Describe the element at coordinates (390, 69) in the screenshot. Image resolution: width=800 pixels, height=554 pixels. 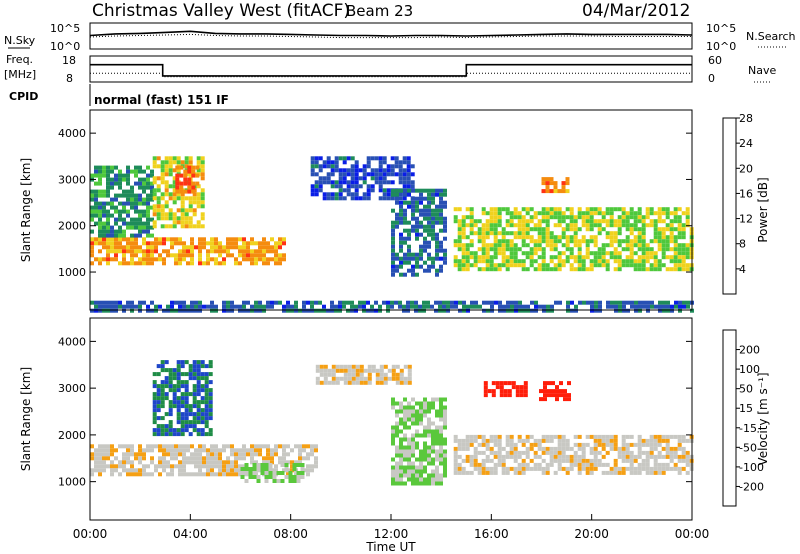
I see `frequency-panel: Freq. [MHz] 18 8 60 0 Nave` at that location.